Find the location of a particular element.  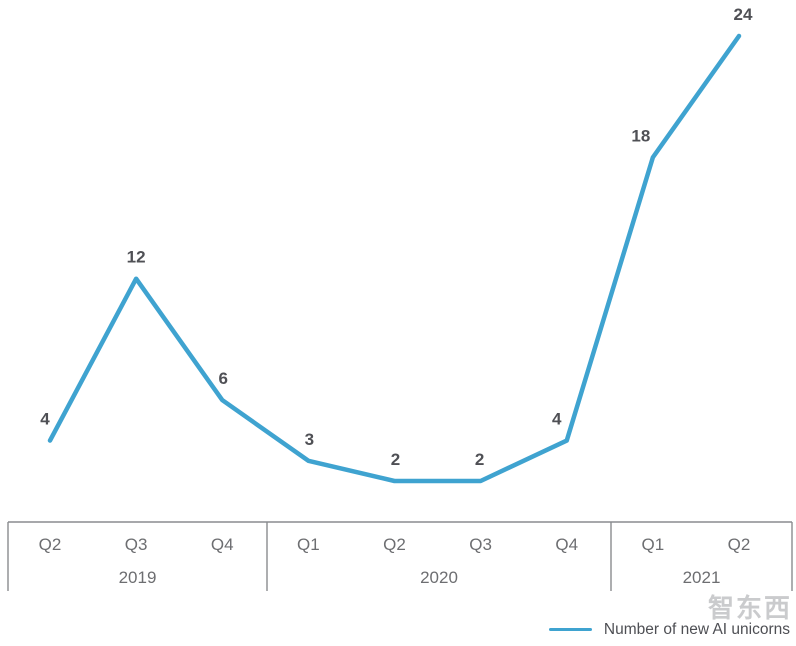

year-label: 2021 is located at coordinates (702, 577).